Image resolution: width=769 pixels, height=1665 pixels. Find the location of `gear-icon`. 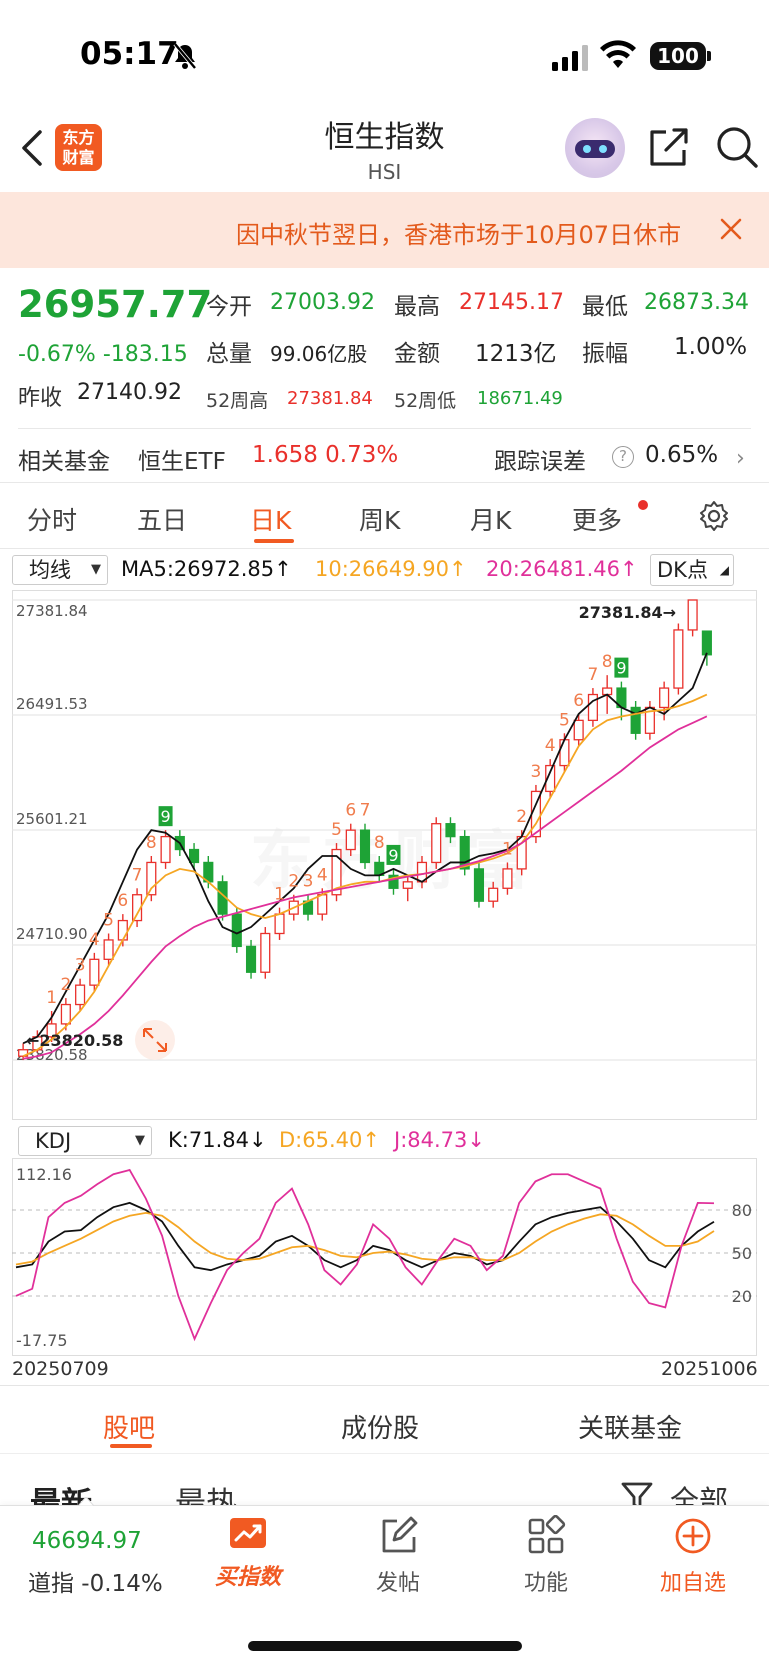

gear-icon is located at coordinates (714, 516).